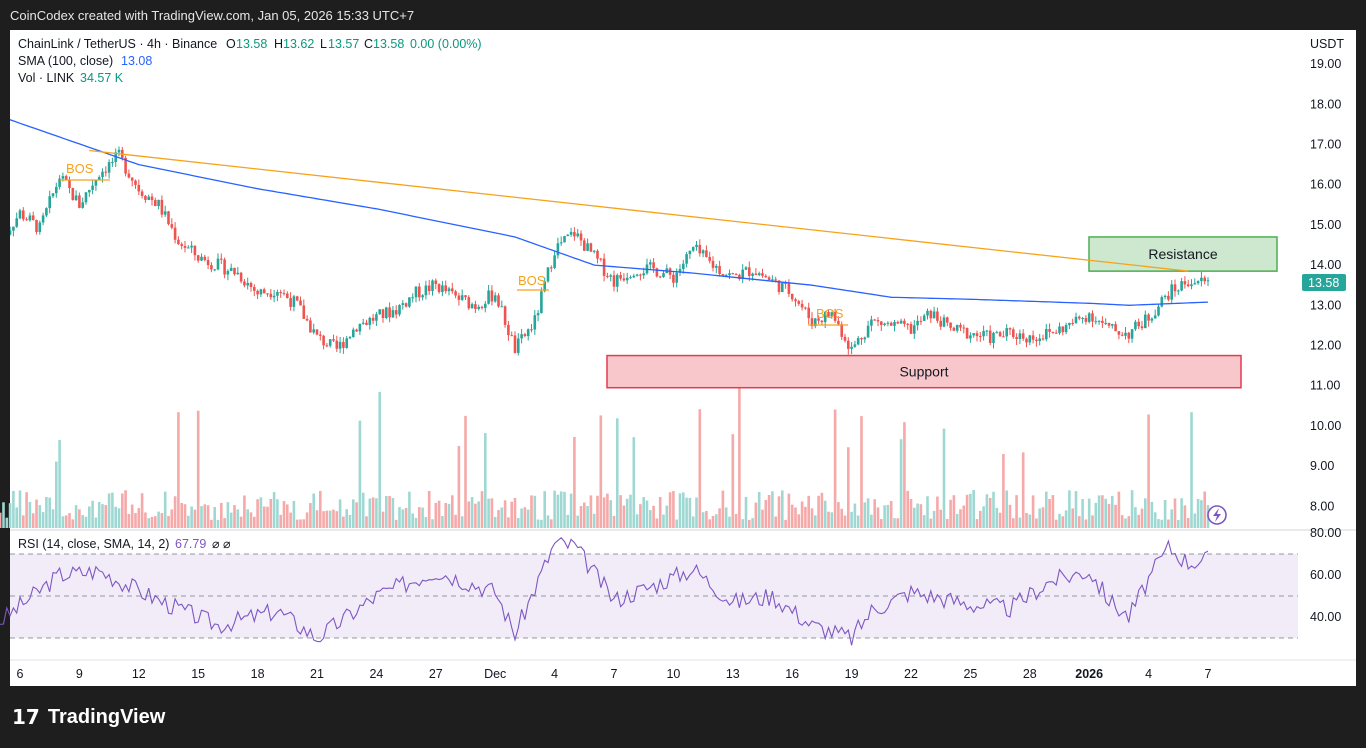  I want to click on rsi-tick-label: 80.00, so click(1325, 533).